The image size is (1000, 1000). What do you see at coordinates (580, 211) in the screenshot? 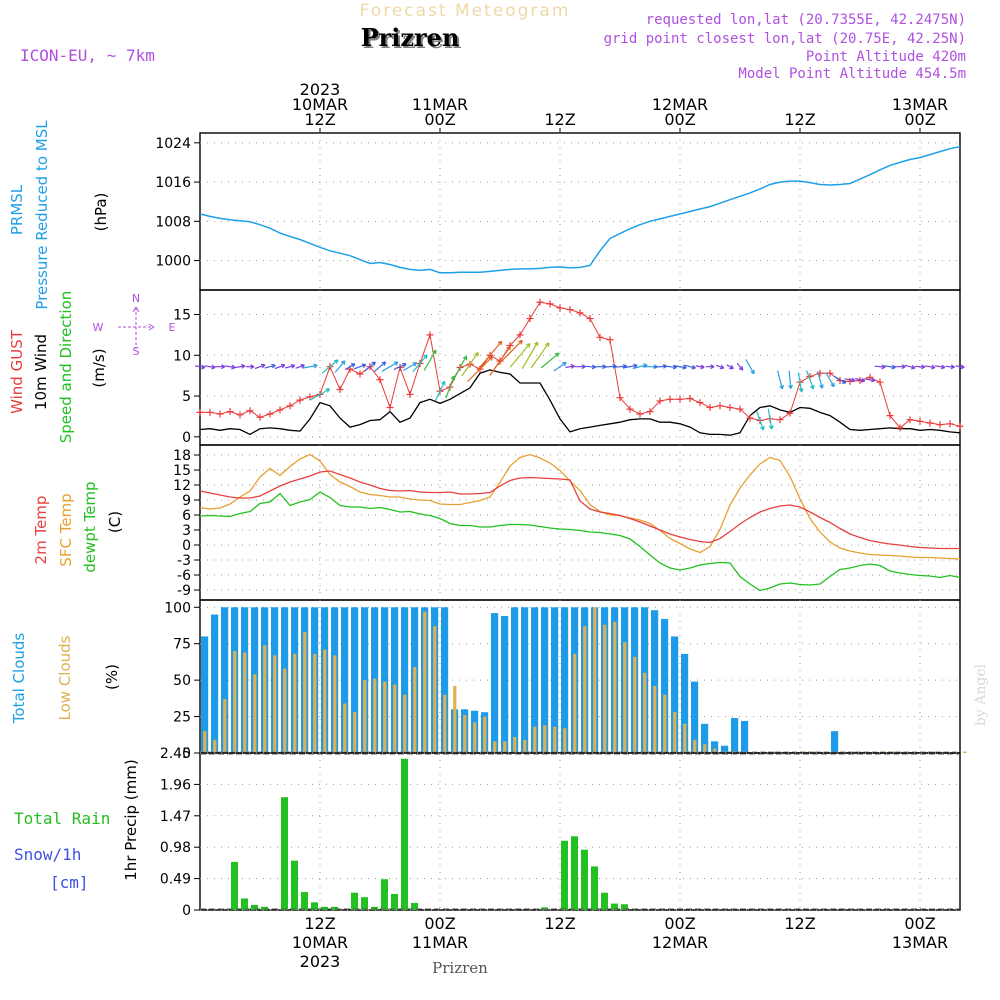
I see `panel-frame` at bounding box center [580, 211].